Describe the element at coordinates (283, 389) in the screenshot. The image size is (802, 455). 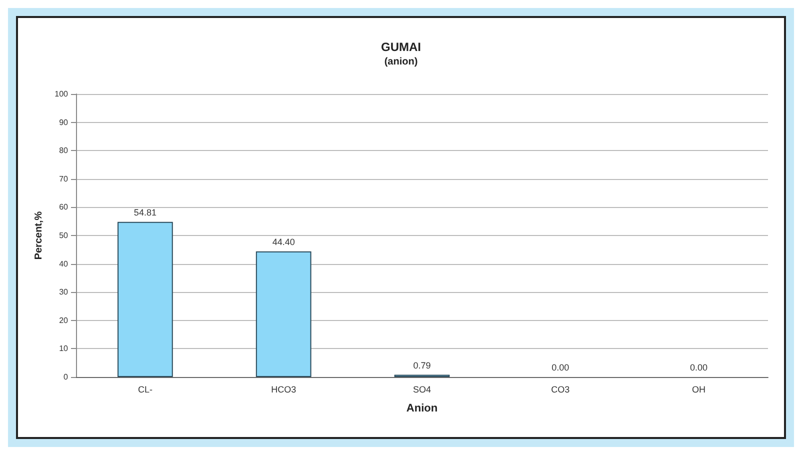
I see `x-tick-label: HCO3` at that location.